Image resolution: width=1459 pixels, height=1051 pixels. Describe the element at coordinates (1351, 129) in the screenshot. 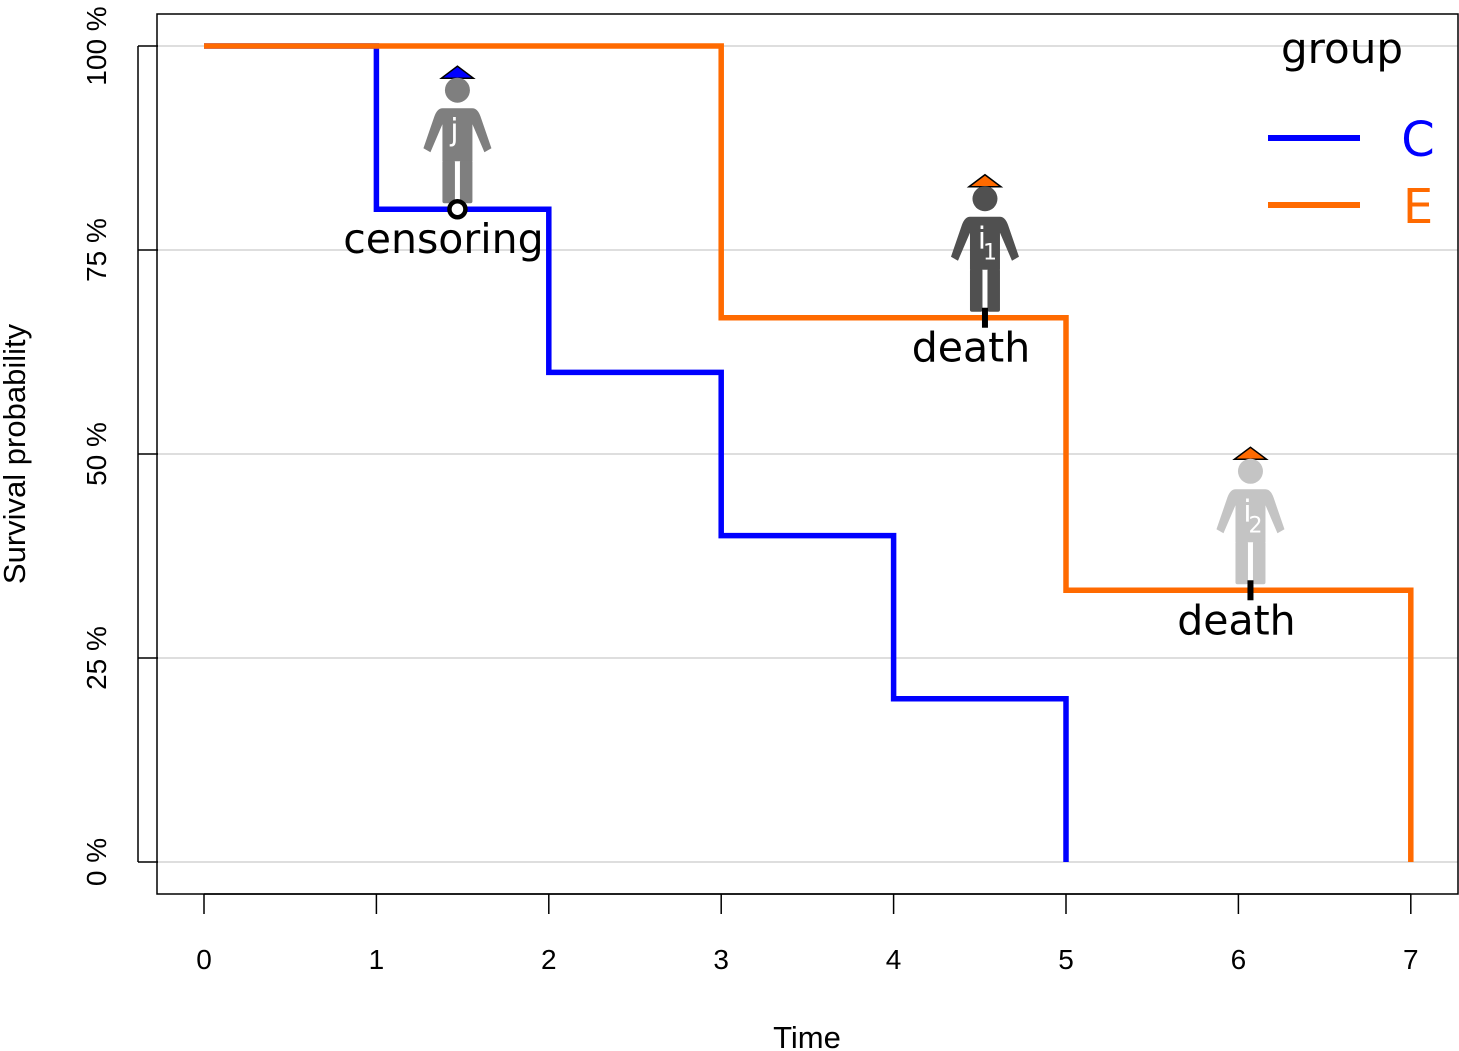

I see `legend: group CE` at that location.